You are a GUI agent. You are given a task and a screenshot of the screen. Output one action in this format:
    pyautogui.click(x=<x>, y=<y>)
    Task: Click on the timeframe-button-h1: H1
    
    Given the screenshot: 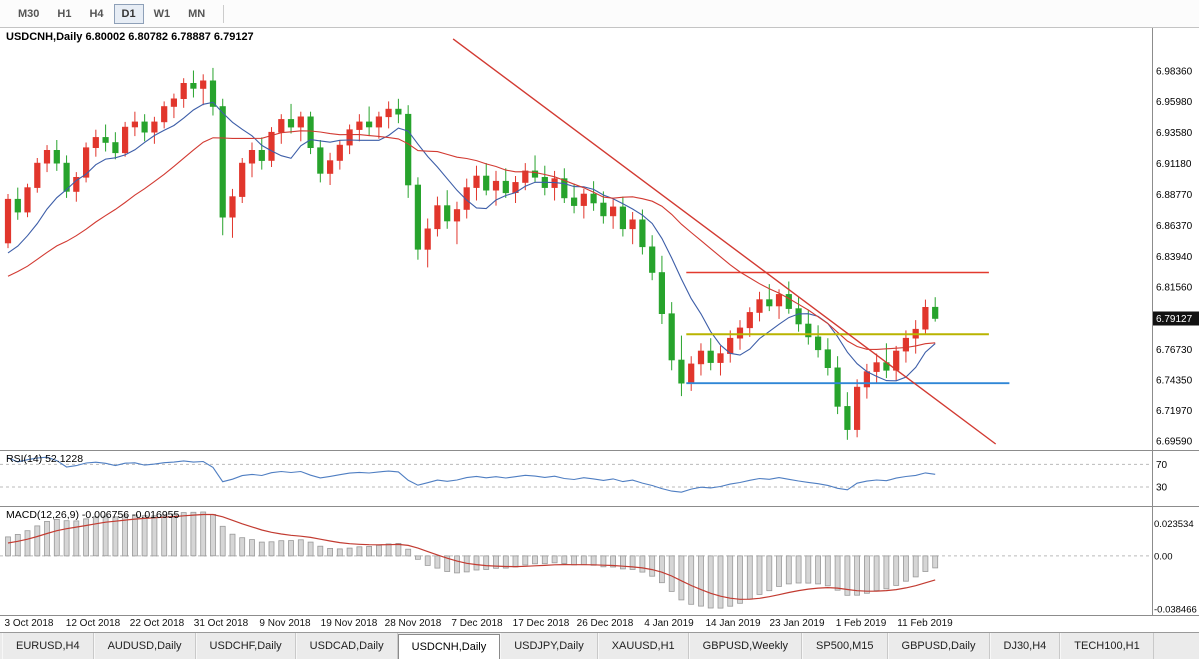 What is the action you would take?
    pyautogui.click(x=64, y=13)
    